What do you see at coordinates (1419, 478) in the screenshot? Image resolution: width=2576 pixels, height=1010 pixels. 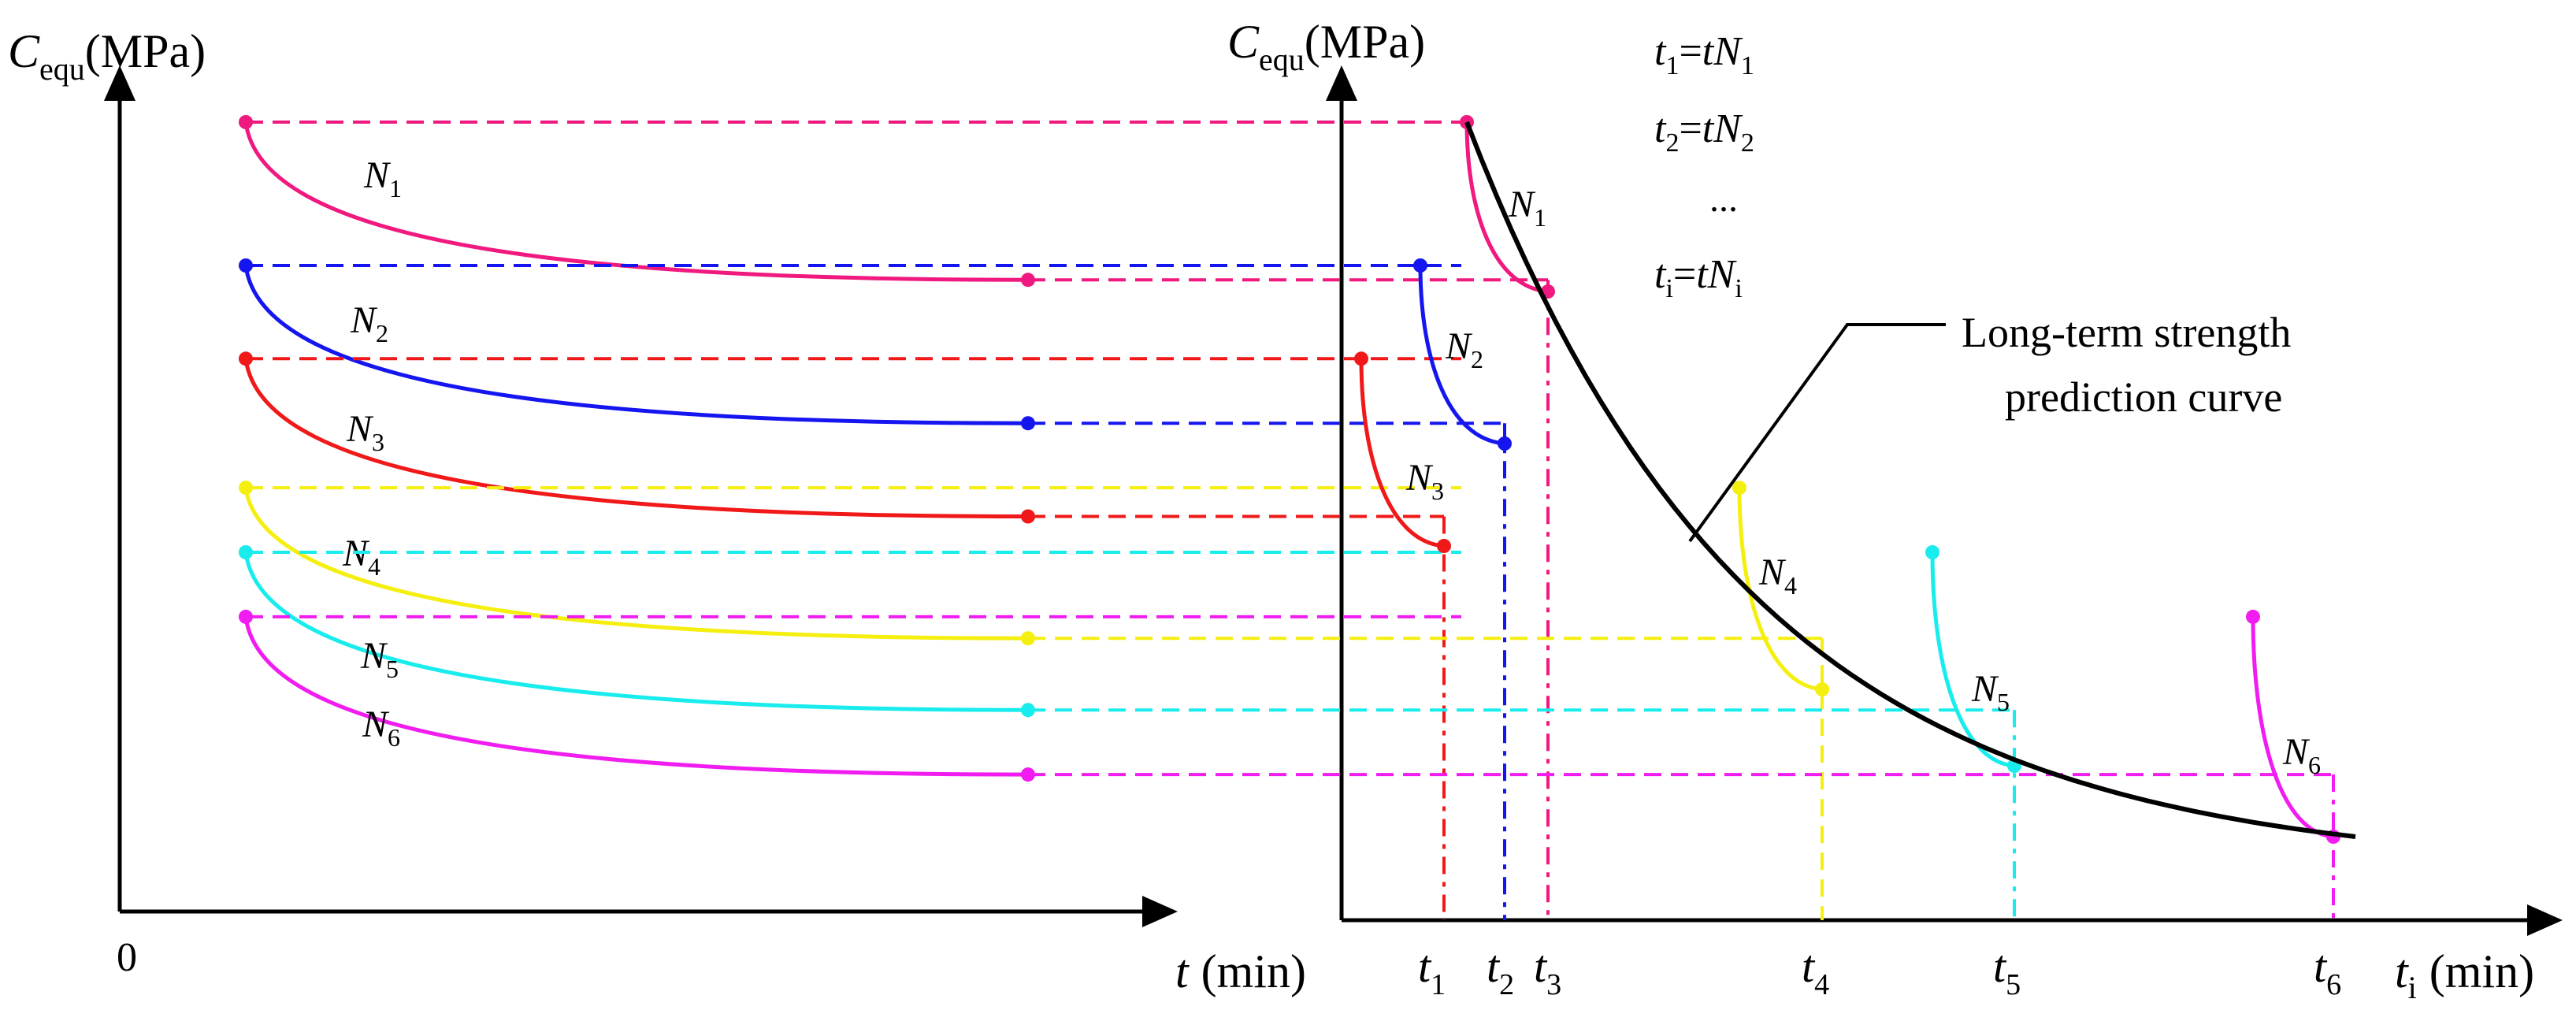 I see `right-label-main-N3: N` at bounding box center [1419, 478].